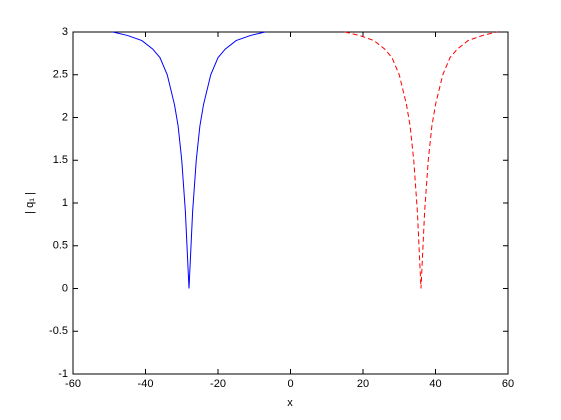 The height and width of the screenshot is (420, 561). Describe the element at coordinates (290, 384) in the screenshot. I see `x-tick-label: 0` at that location.